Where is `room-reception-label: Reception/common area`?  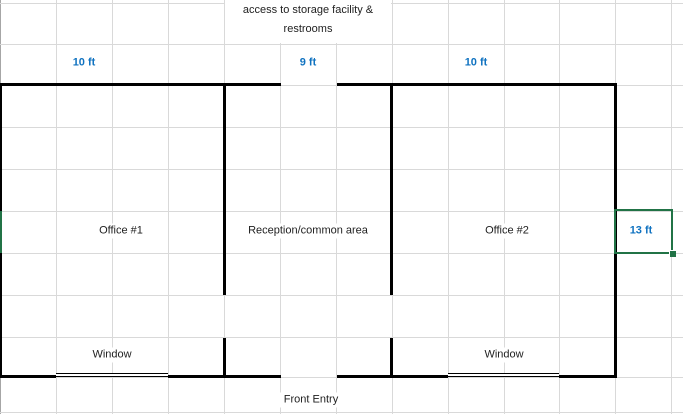 room-reception-label: Reception/common area is located at coordinates (308, 231).